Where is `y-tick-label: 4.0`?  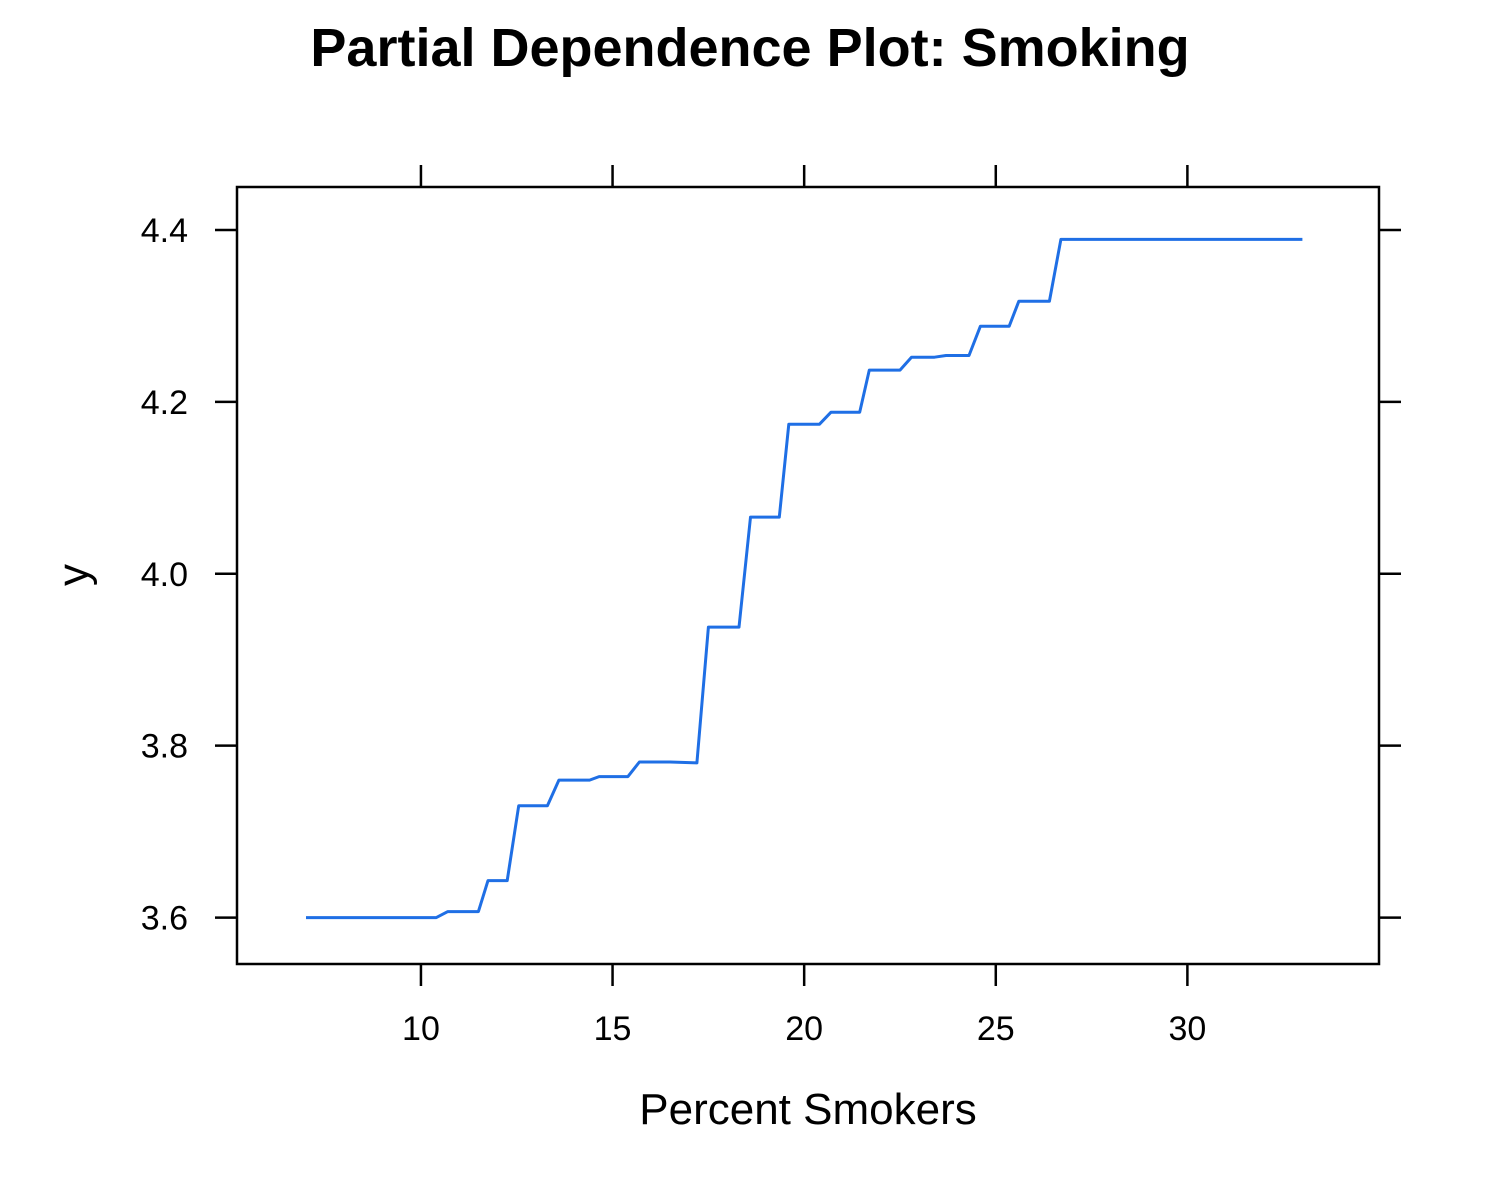 y-tick-label: 4.0 is located at coordinates (164, 575).